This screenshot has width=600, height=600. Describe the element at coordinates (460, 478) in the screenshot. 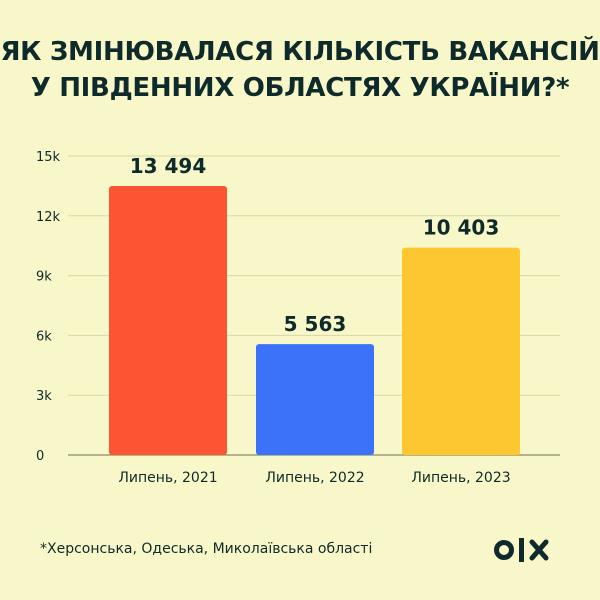

I see `x-tick-label: Липень, 2023` at that location.